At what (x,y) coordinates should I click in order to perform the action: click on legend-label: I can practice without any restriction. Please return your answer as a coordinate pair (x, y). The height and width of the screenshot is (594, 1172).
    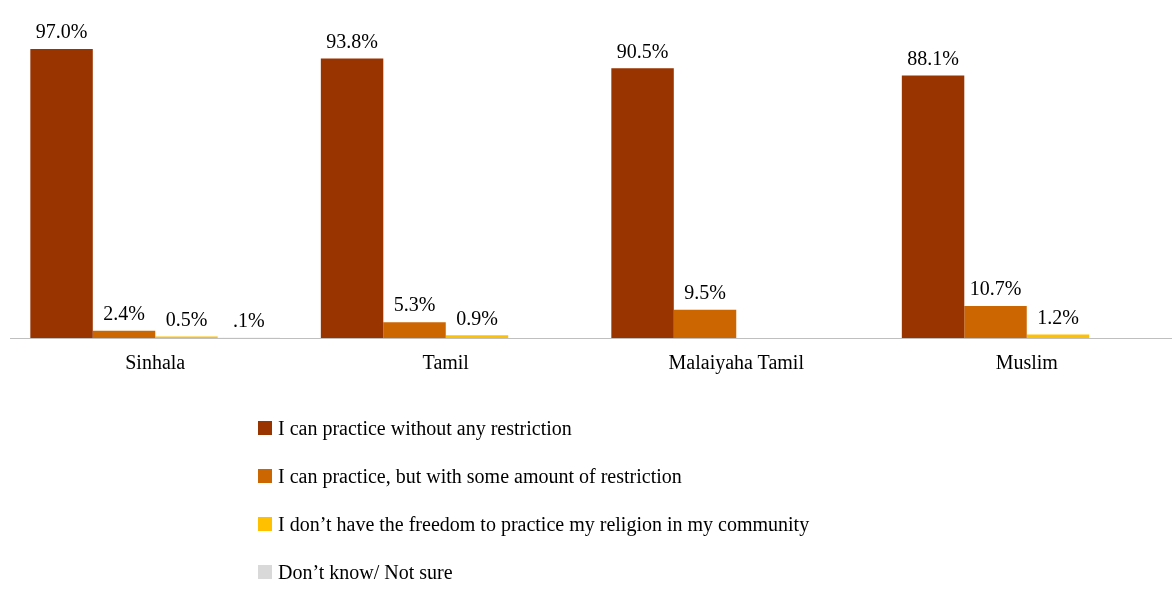
    Looking at the image, I should click on (425, 428).